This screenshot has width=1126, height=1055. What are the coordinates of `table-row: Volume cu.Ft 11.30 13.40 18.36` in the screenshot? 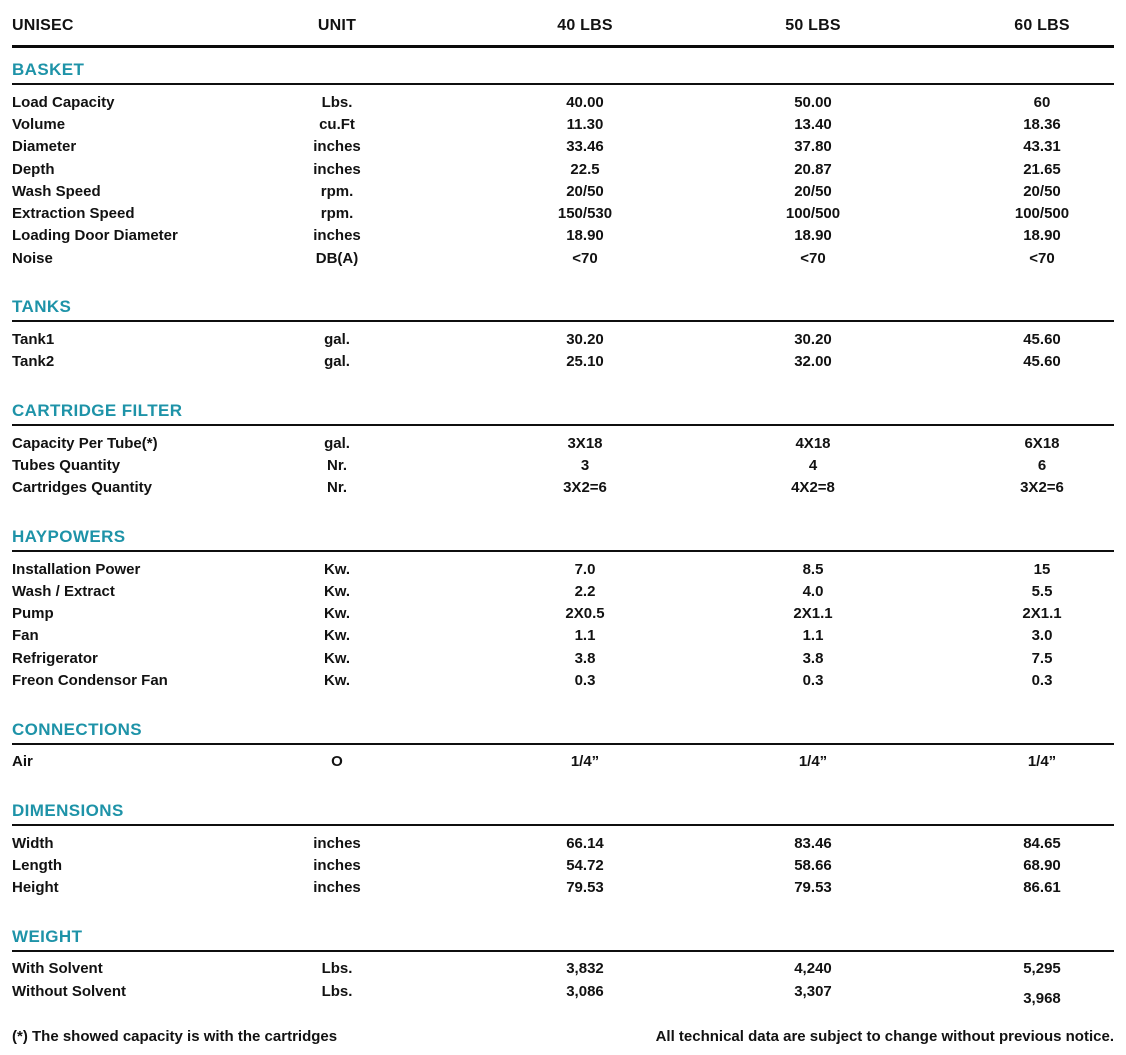 It's located at (563, 124).